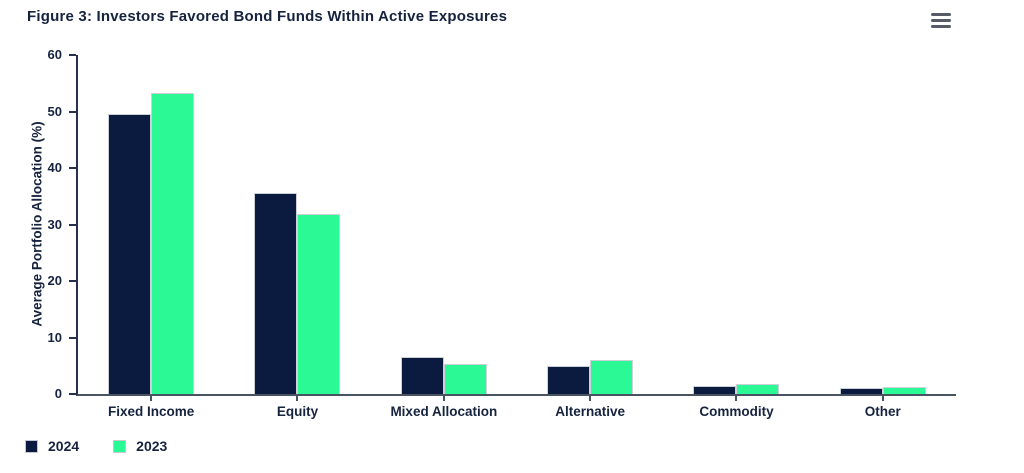 Image resolution: width=1024 pixels, height=473 pixels. I want to click on x-axis-label-commodity: Commodity, so click(736, 411).